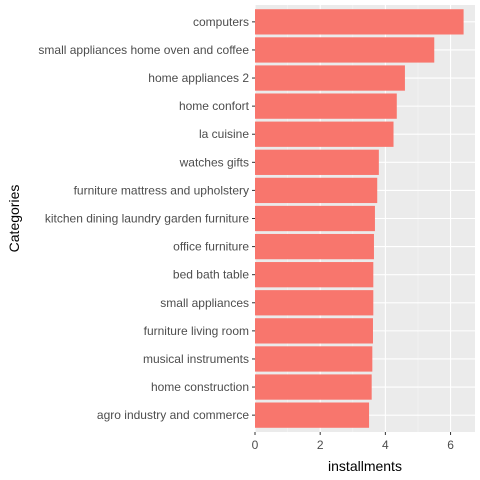  I want to click on y-tick-label: watches gifts, so click(214, 162).